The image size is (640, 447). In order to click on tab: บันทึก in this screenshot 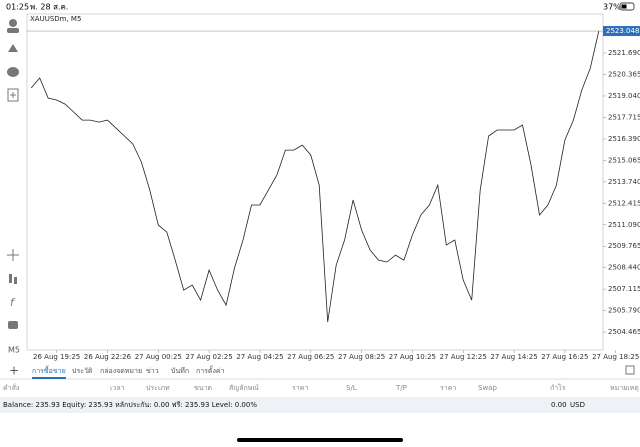, I will do `click(180, 370)`.